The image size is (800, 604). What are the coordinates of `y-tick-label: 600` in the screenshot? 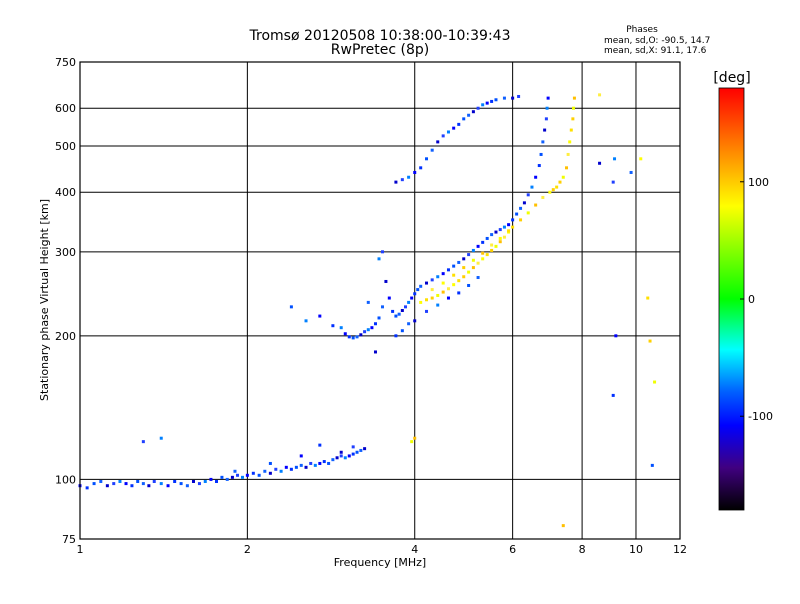 It's located at (65, 108).